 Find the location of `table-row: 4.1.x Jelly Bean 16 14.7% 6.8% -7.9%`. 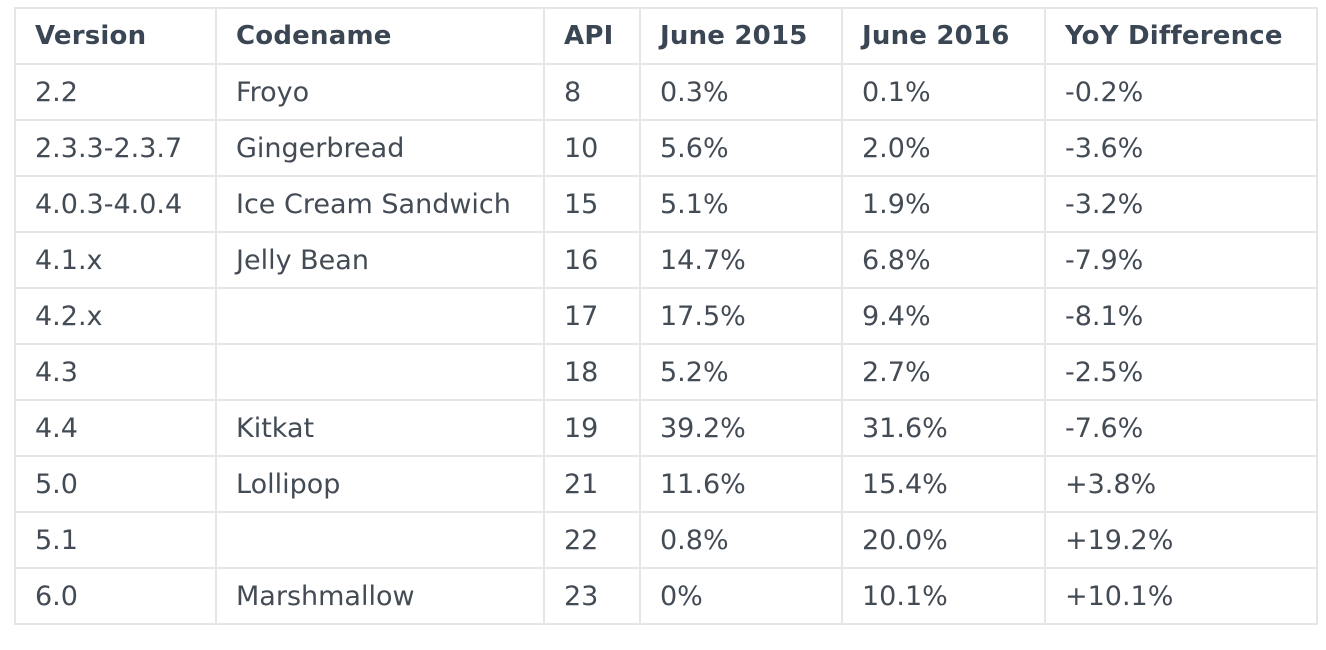

table-row: 4.1.x Jelly Bean 16 14.7% 6.8% -7.9% is located at coordinates (666, 260).